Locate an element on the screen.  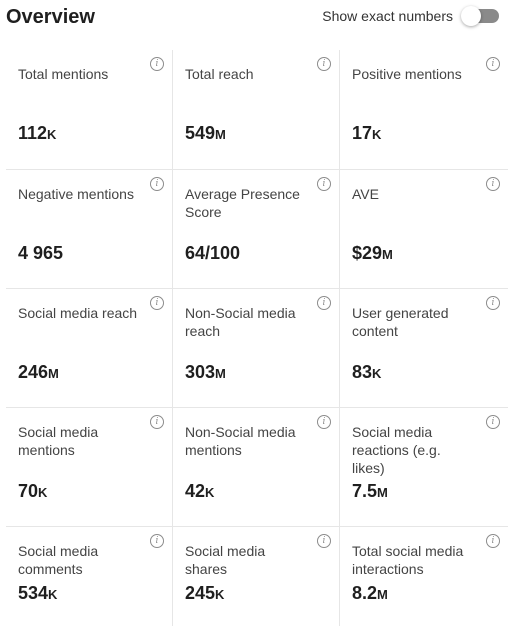
metric-number: 8.2 is located at coordinates (365, 593).